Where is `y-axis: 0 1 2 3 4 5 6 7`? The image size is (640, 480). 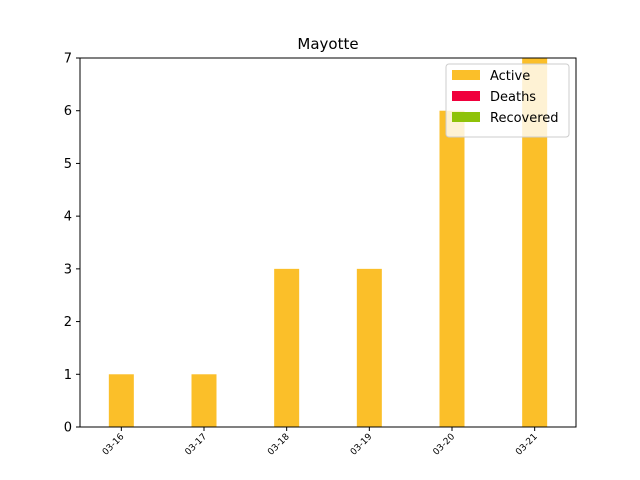
y-axis: 0 1 2 3 4 5 6 7 is located at coordinates (72, 244).